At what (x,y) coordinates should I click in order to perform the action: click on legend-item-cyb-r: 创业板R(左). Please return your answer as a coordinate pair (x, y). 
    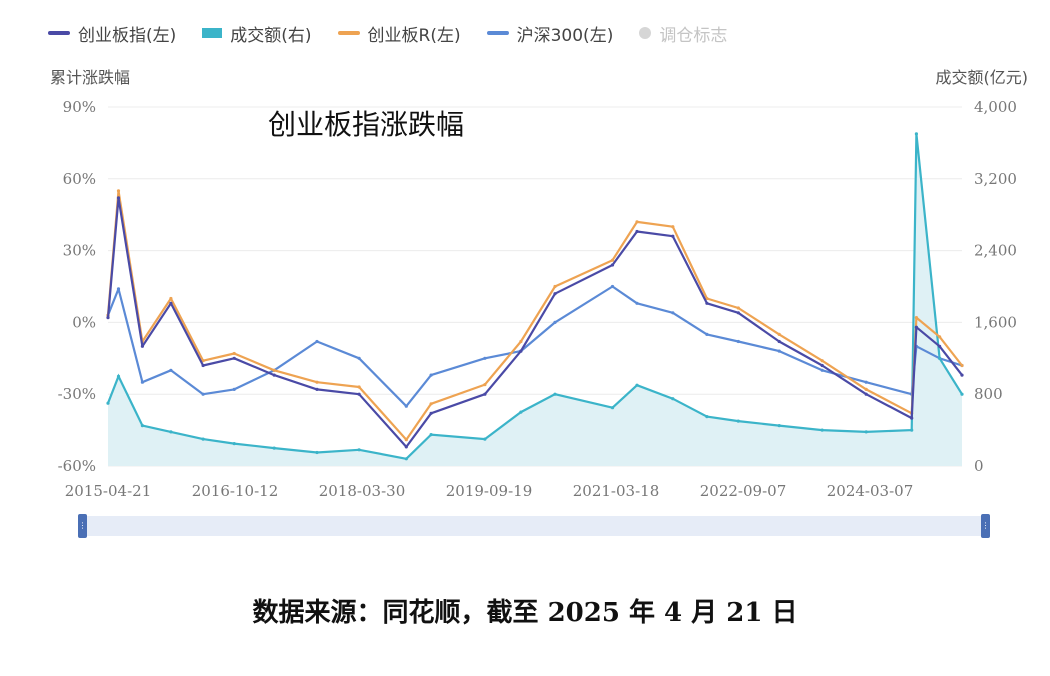
    Looking at the image, I should click on (399, 33).